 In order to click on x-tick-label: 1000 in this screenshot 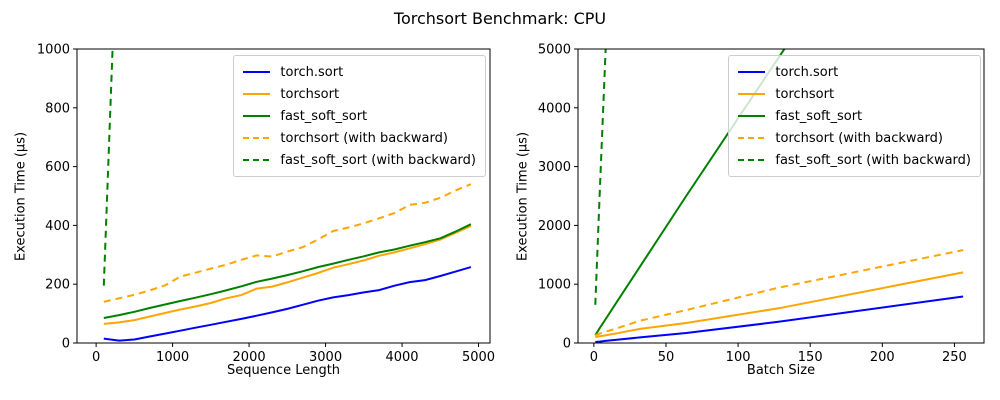, I will do `click(172, 357)`.